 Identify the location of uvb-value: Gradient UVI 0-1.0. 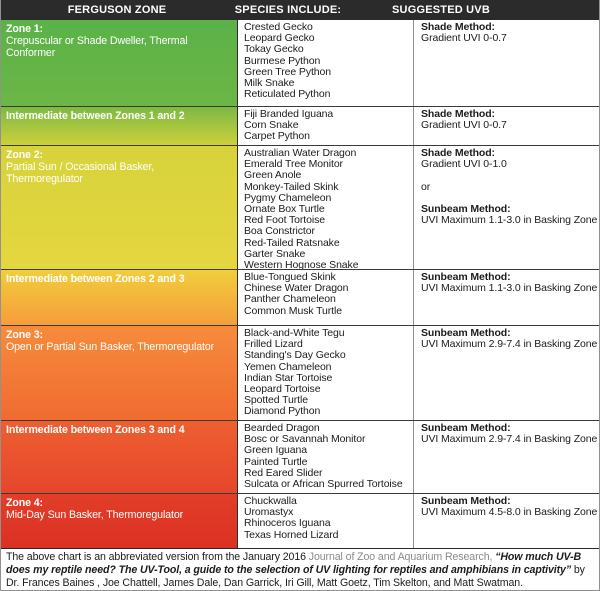
(464, 164).